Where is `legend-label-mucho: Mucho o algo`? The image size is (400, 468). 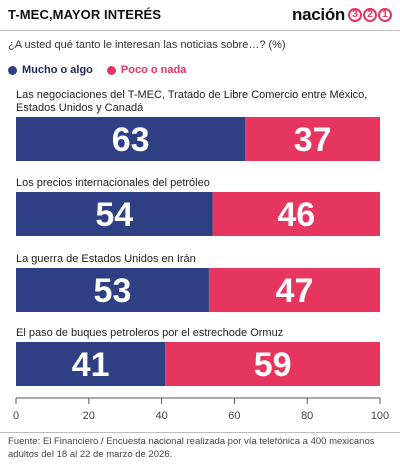 legend-label-mucho: Mucho o algo is located at coordinates (57, 70).